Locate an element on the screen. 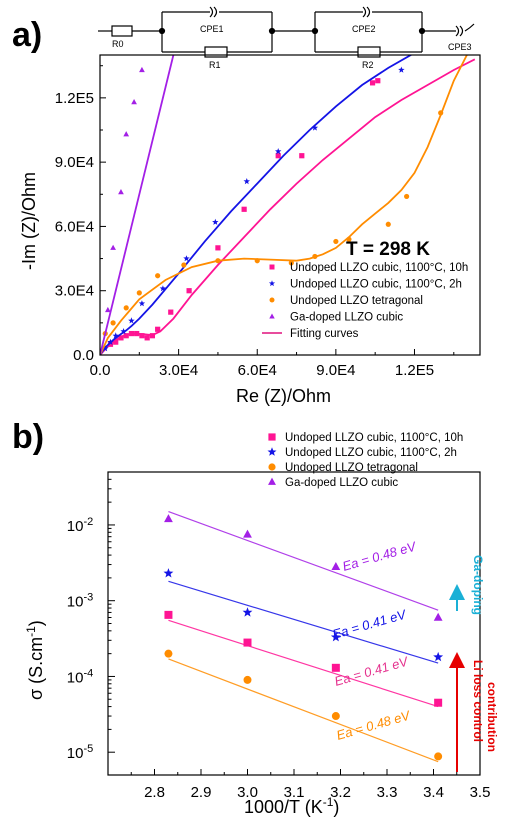  x-tick-label: 3.4 is located at coordinates (433, 792).